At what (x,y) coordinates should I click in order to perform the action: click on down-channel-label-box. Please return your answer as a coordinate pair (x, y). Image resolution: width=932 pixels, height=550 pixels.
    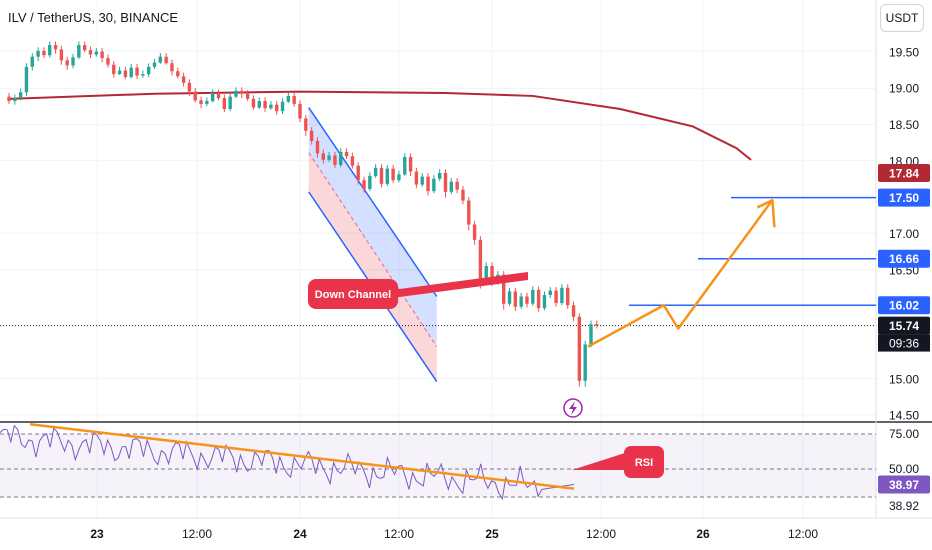
    Looking at the image, I should click on (353, 294).